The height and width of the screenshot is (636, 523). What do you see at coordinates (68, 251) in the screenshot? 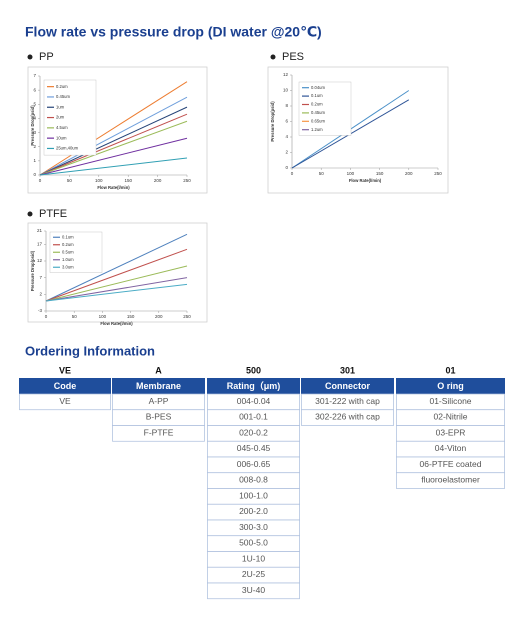
I see `legend-label: 0.5um` at bounding box center [68, 251].